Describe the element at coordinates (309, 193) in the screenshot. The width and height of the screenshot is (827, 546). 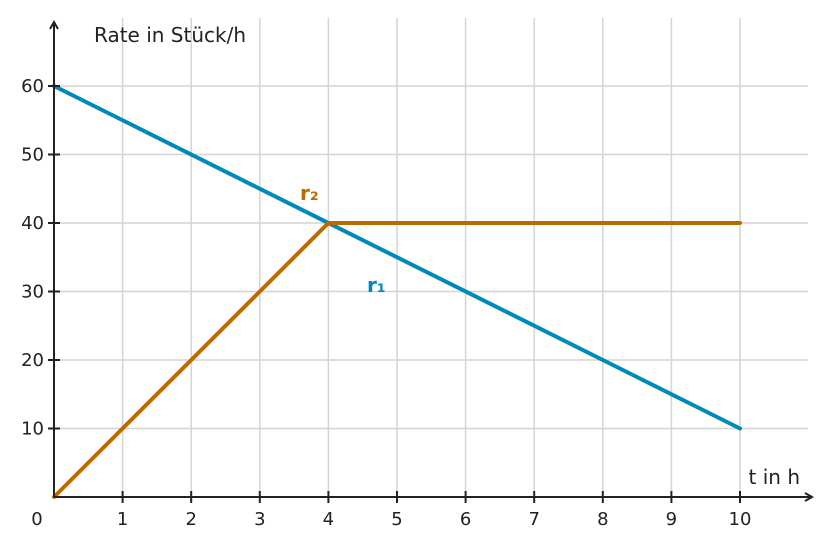
I see `series-label-r2: r₂` at that location.